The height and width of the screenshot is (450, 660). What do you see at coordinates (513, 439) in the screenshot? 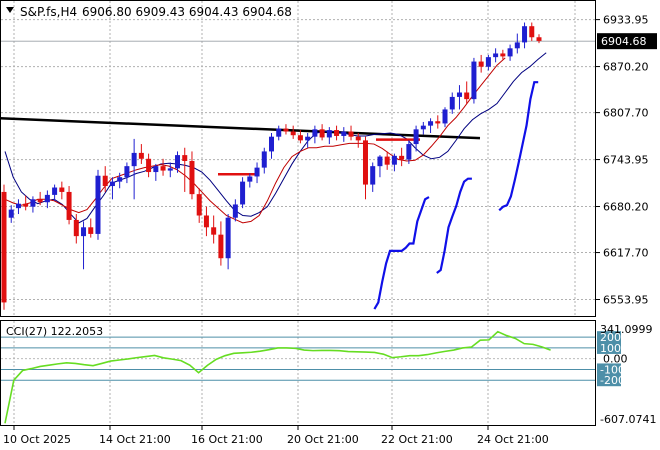
I see `x-tick-label: 24 Oct 21:00` at bounding box center [513, 439].